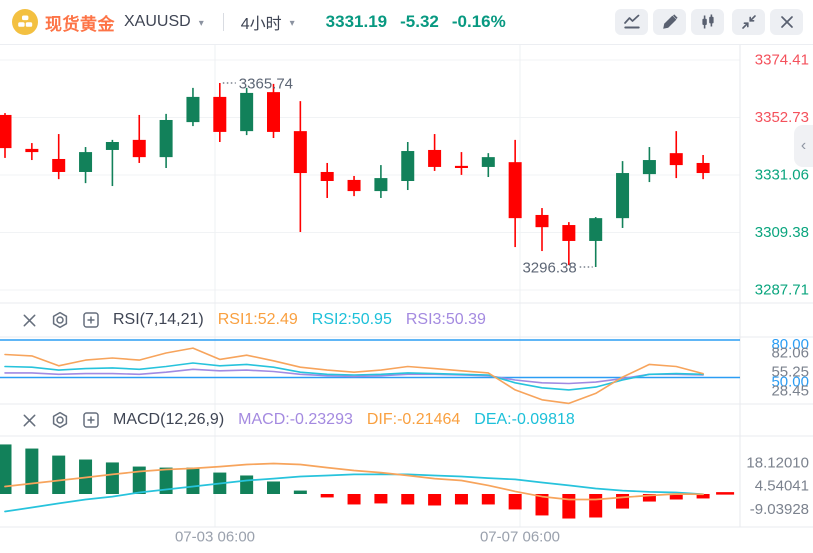 This screenshot has width=813, height=553. I want to click on close-chart-button, so click(786, 22).